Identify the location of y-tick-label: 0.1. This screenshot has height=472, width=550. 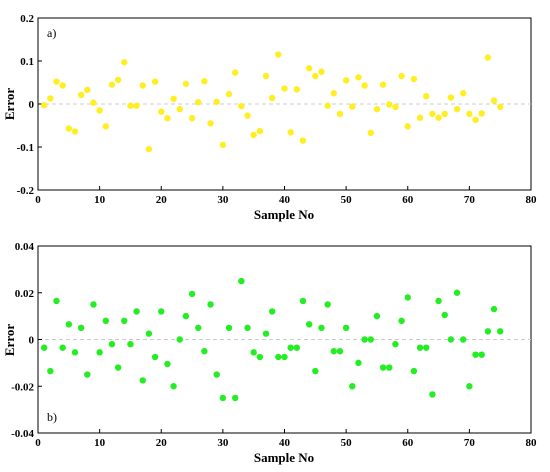
(27, 62).